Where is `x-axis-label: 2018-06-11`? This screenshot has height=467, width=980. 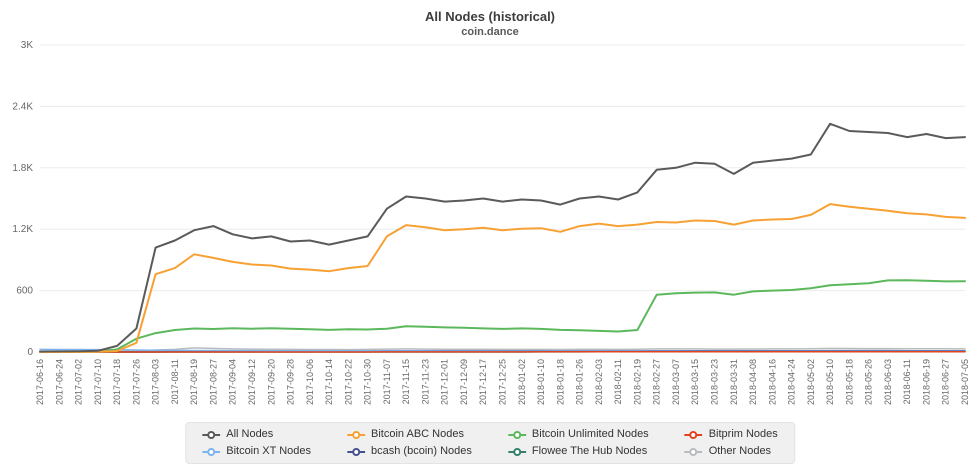
x-axis-label: 2018-06-11 is located at coordinates (907, 381).